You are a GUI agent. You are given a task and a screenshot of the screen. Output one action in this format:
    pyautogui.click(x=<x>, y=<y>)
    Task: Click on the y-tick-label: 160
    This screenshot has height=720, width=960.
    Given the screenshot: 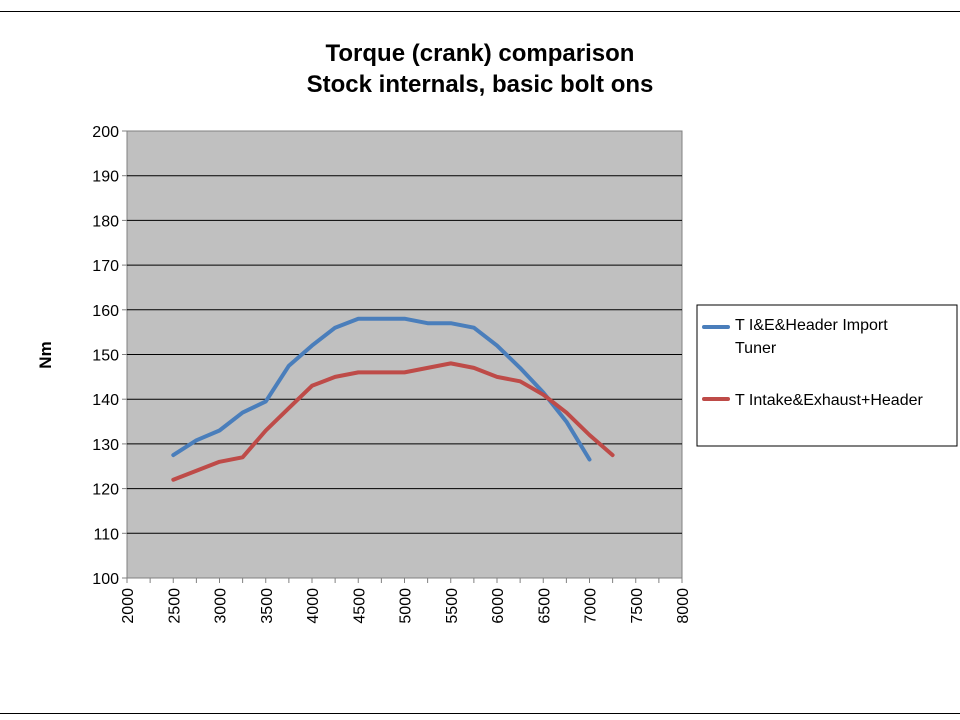 What is the action you would take?
    pyautogui.click(x=105, y=311)
    